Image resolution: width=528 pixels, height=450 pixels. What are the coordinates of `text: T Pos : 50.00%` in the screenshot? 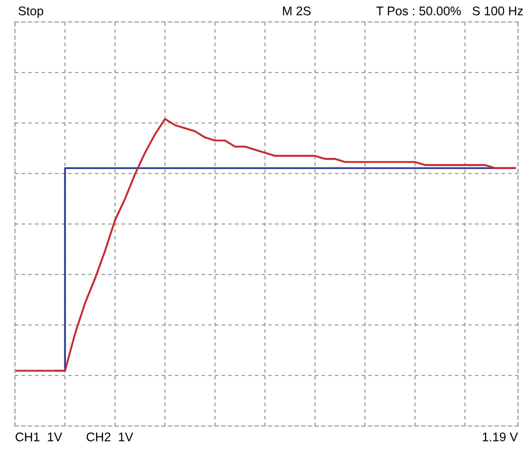 It's located at (418, 11).